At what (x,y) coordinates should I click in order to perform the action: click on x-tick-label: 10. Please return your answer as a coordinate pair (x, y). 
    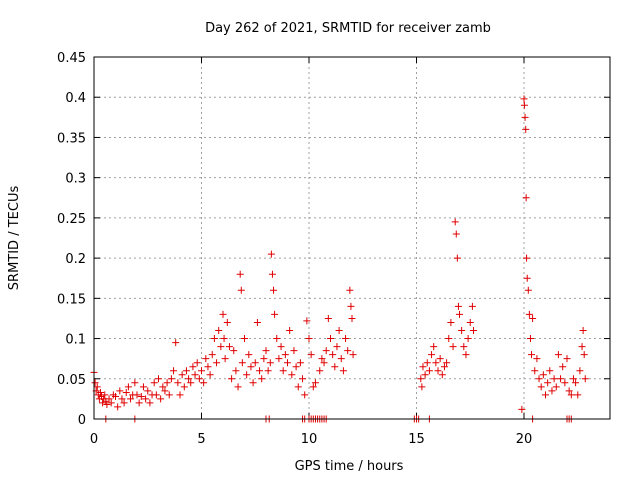
    Looking at the image, I should click on (309, 439).